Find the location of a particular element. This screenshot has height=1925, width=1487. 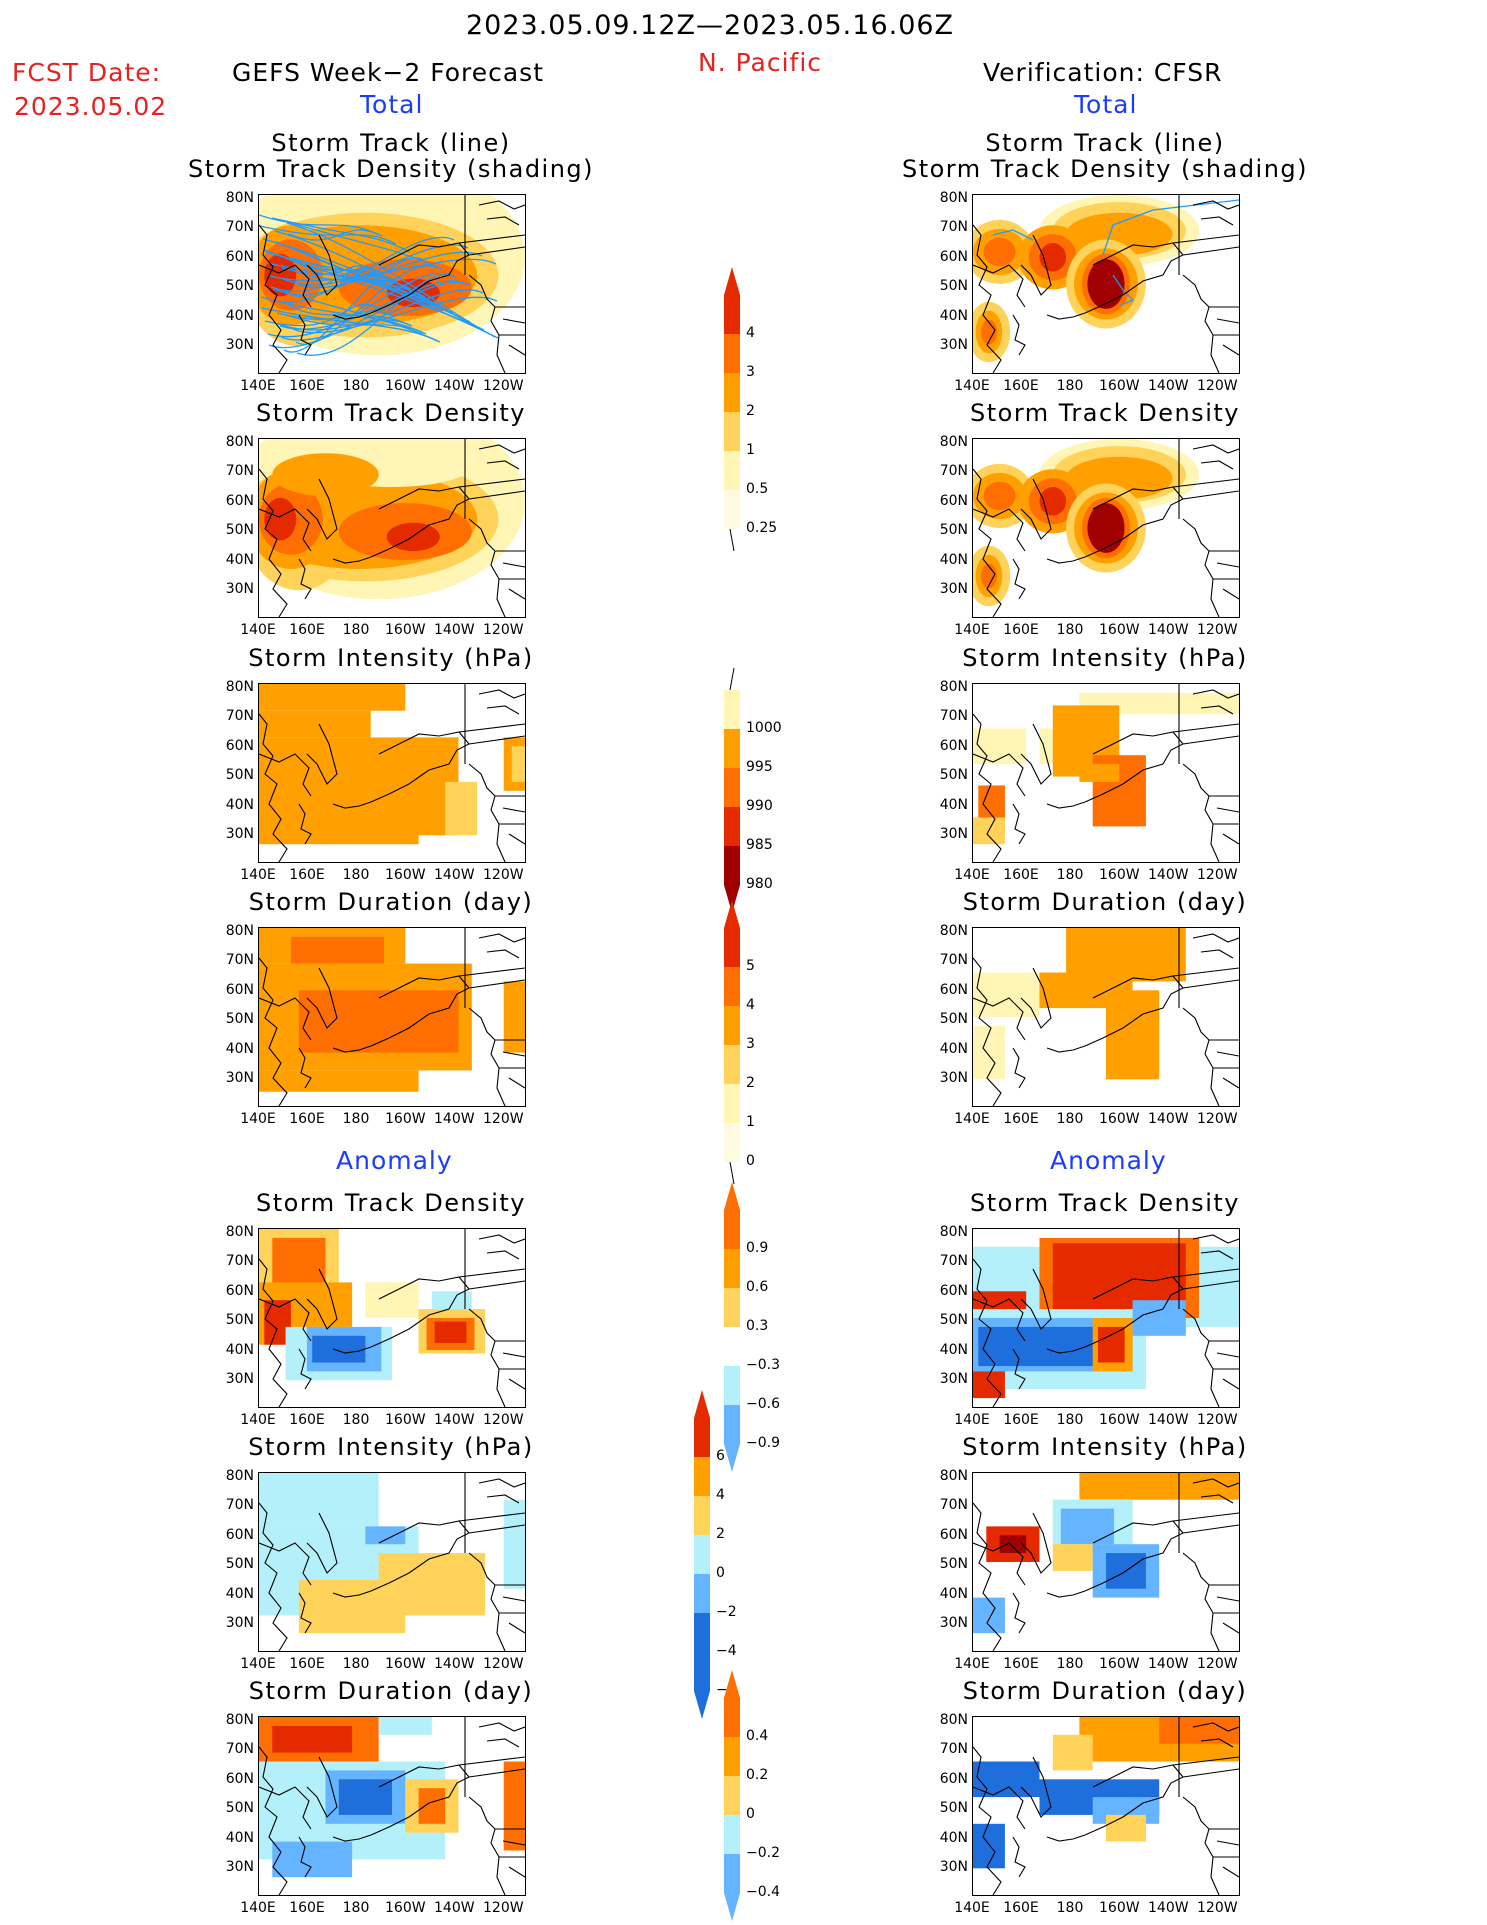

colorbar-label: 0.4 is located at coordinates (757, 1736).